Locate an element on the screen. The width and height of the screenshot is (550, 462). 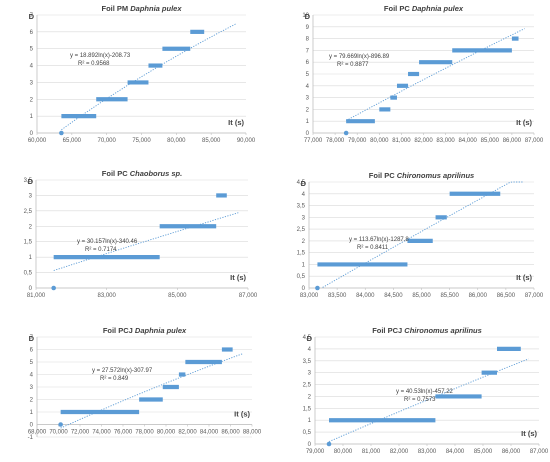
y-tick-label: 9 is located at coordinates (308, 28).